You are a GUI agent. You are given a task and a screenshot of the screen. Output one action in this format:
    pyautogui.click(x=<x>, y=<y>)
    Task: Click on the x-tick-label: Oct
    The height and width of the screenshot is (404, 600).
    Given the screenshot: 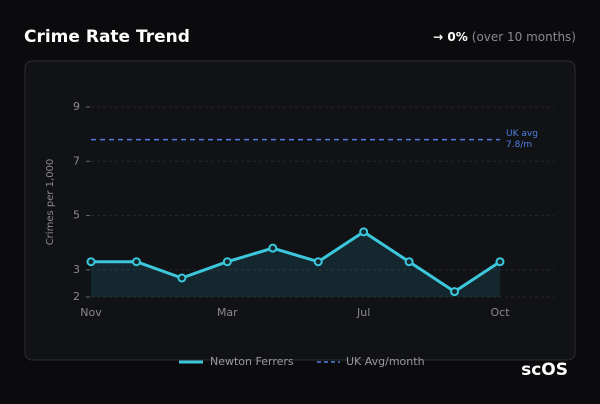 What is the action you would take?
    pyautogui.click(x=500, y=312)
    